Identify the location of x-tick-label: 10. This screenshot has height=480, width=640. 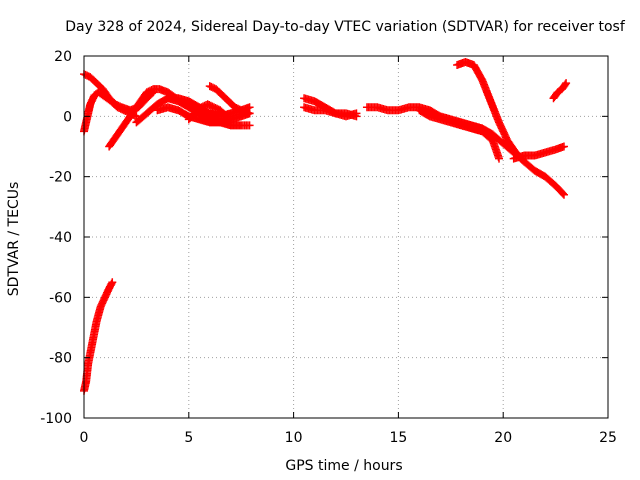
(294, 438).